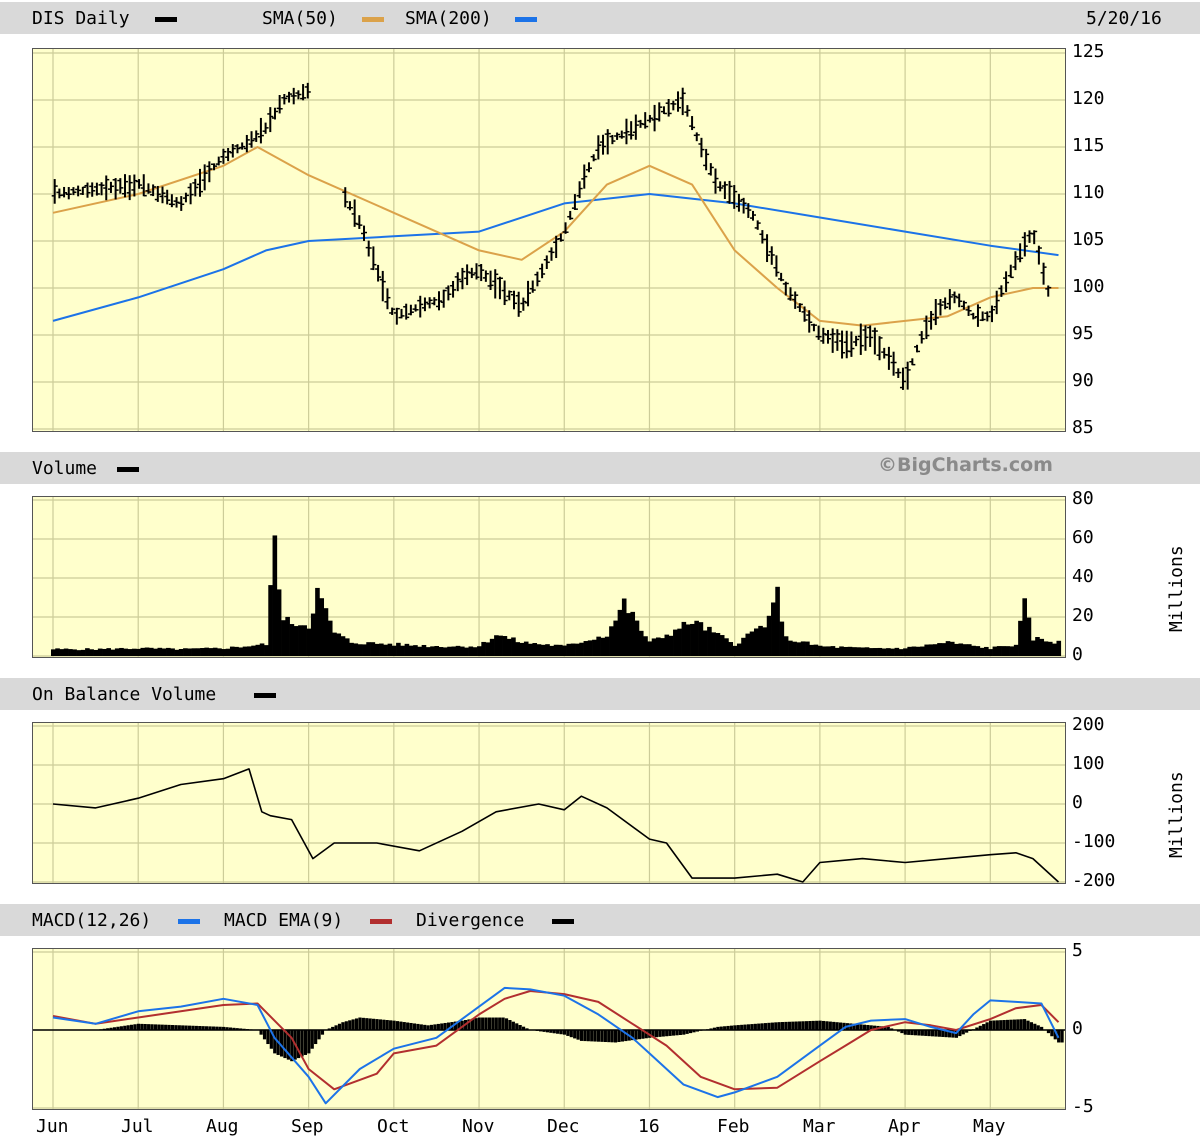  I want to click on macd-y-tick-label: 0, so click(1077, 1028).